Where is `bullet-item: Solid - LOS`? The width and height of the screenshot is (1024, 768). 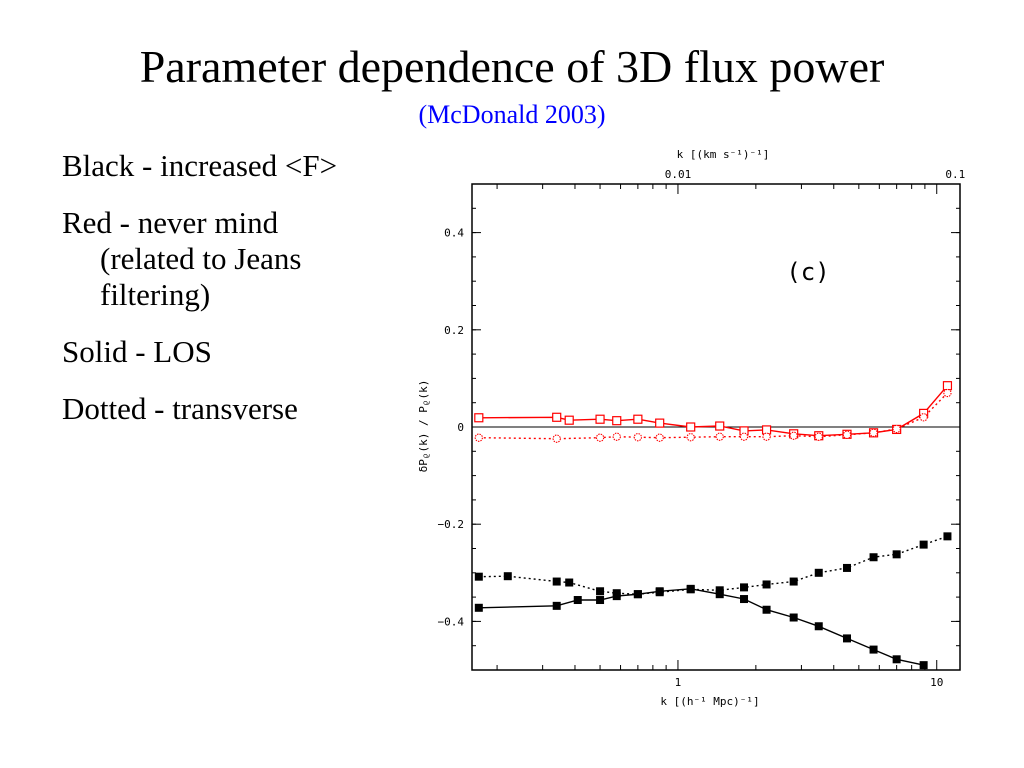 bullet-item: Solid - LOS is located at coordinates (137, 351).